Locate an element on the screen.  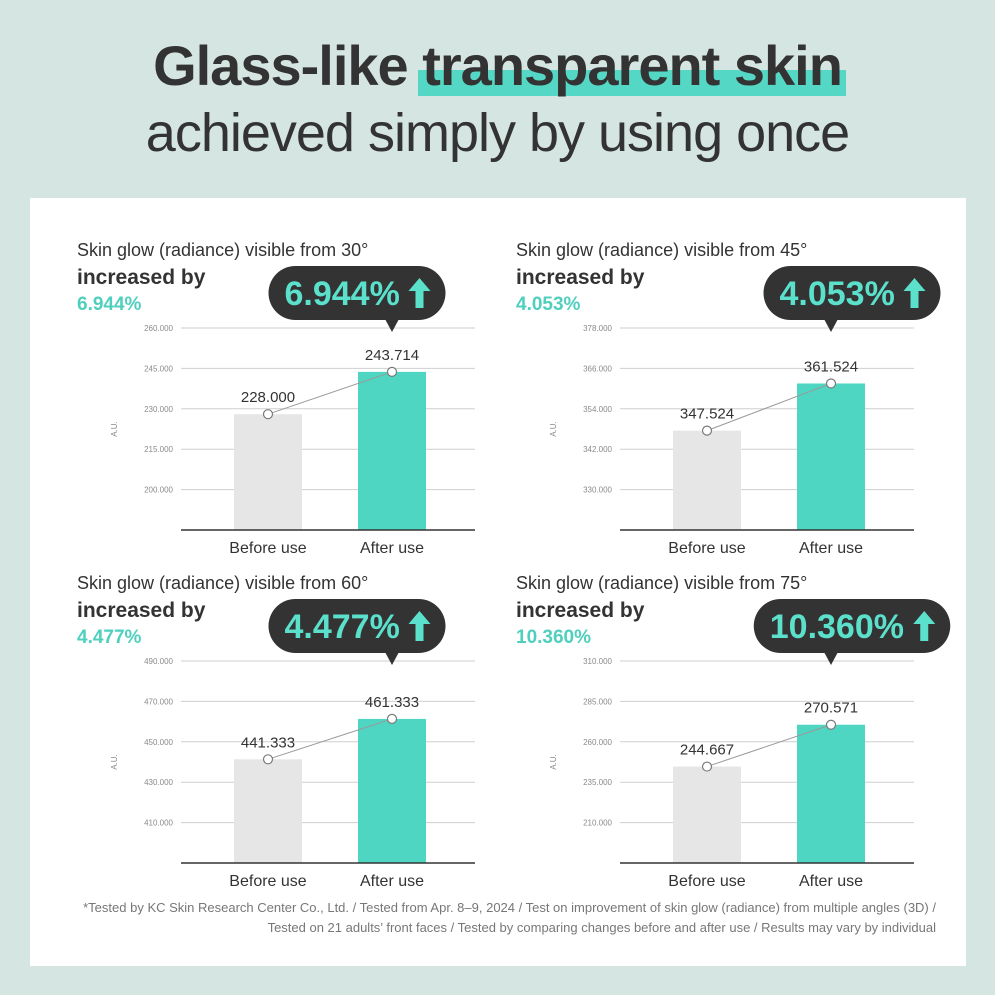
headline-line-1-text: Glass-like is located at coordinates (288, 65).